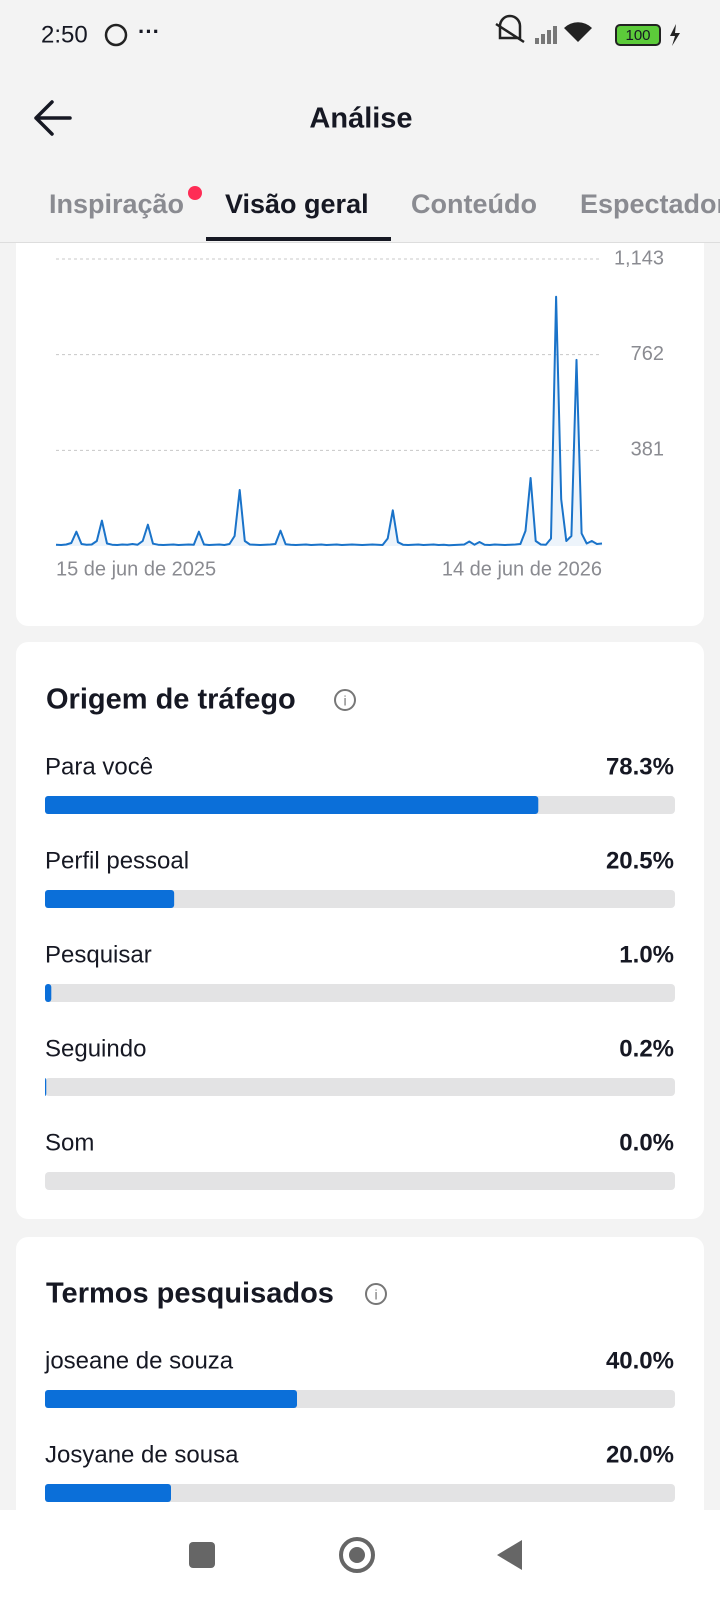  I want to click on whatsapp-icon, so click(116, 35).